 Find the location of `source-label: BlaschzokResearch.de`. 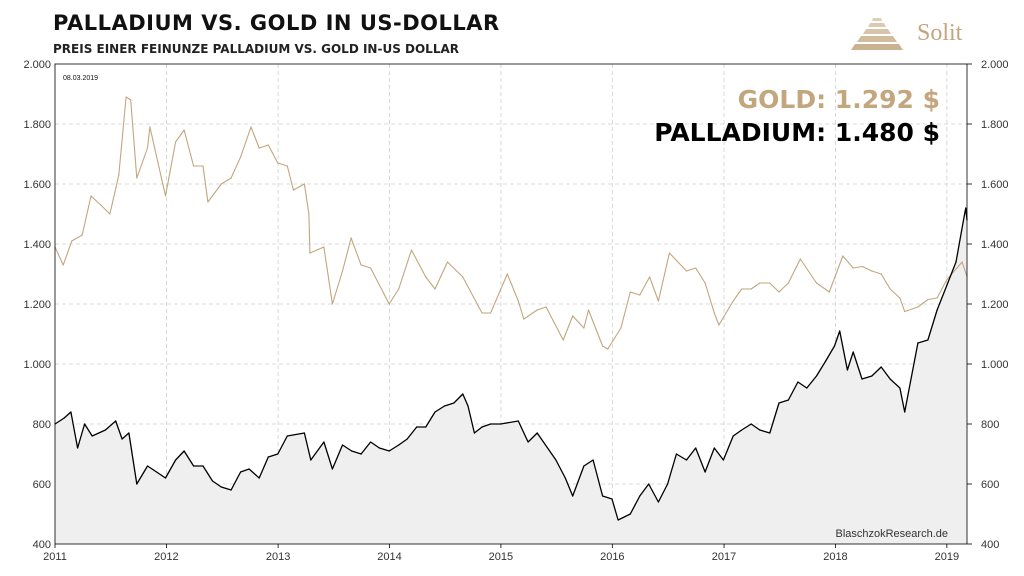

source-label: BlaschzokResearch.de is located at coordinates (891, 534).